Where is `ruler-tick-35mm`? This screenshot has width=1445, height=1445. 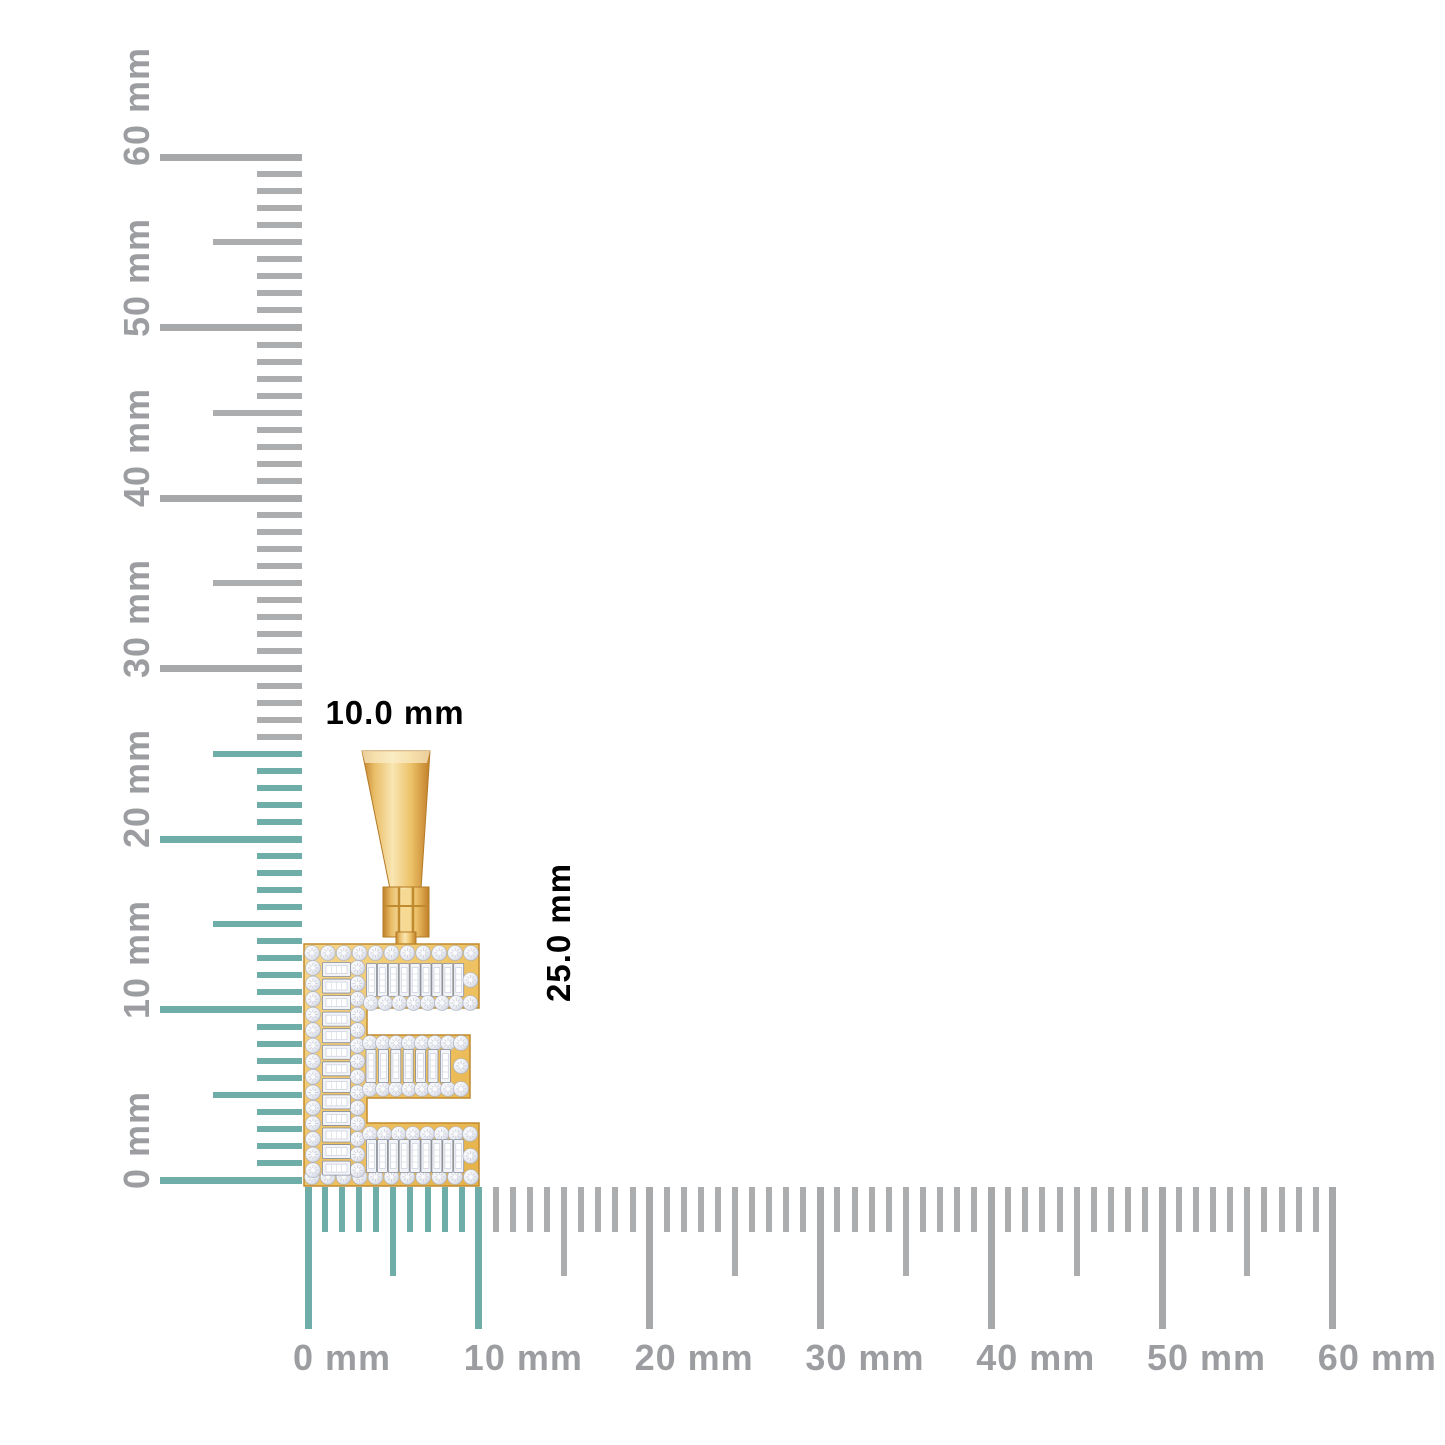 ruler-tick-35mm is located at coordinates (905, 1231).